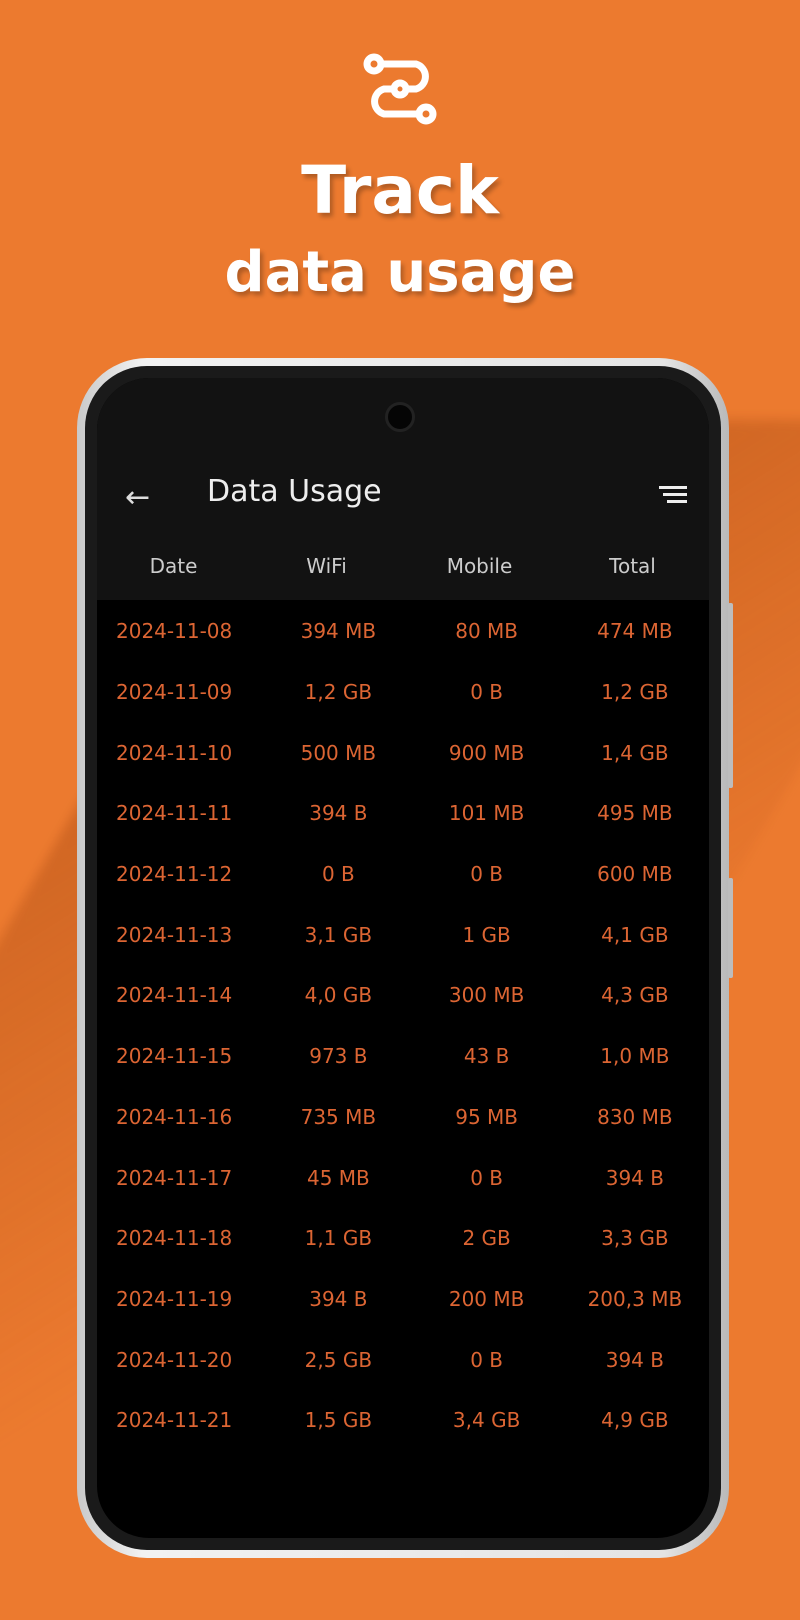 This screenshot has height=1620, width=800. I want to click on table-row: 2024-11-20 2,5 GB 0 B 394 B, so click(403, 1359).